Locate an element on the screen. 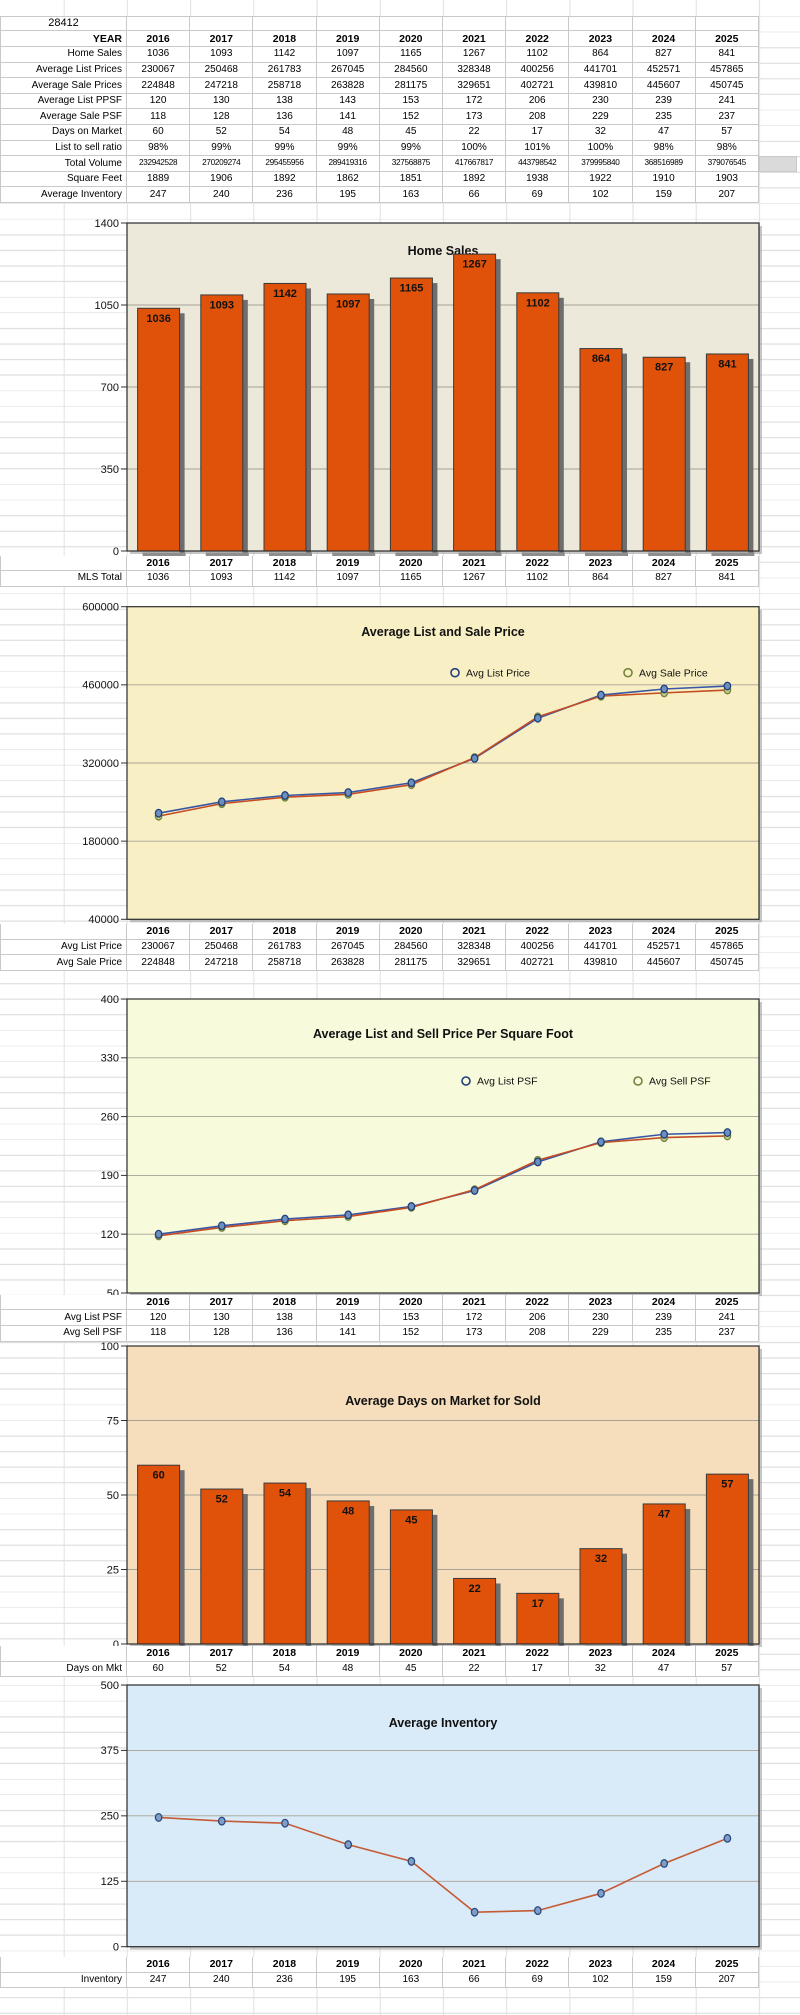 The width and height of the screenshot is (800, 2015). table-cell: 267045 is located at coordinates (348, 70).